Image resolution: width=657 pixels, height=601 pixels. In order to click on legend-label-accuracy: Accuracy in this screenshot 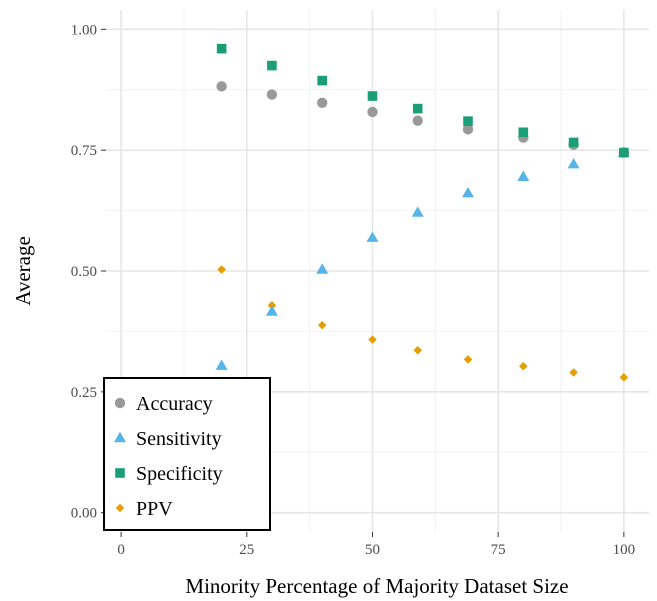, I will do `click(174, 404)`.